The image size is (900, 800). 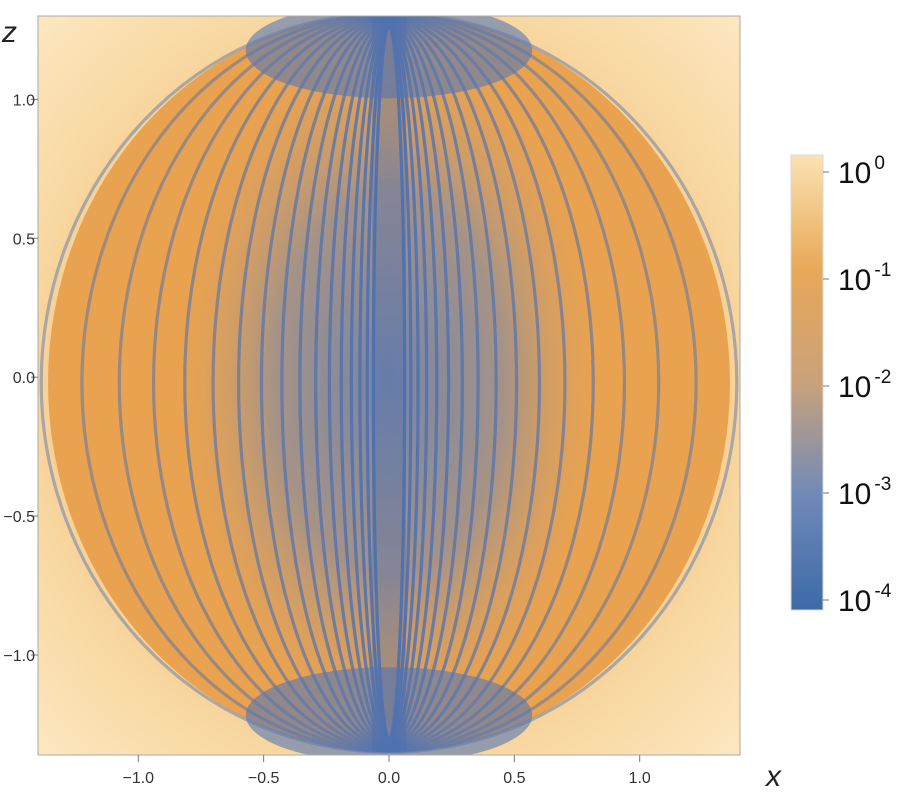 What do you see at coordinates (389, 778) in the screenshot?
I see `x-tick-label: 0.0` at bounding box center [389, 778].